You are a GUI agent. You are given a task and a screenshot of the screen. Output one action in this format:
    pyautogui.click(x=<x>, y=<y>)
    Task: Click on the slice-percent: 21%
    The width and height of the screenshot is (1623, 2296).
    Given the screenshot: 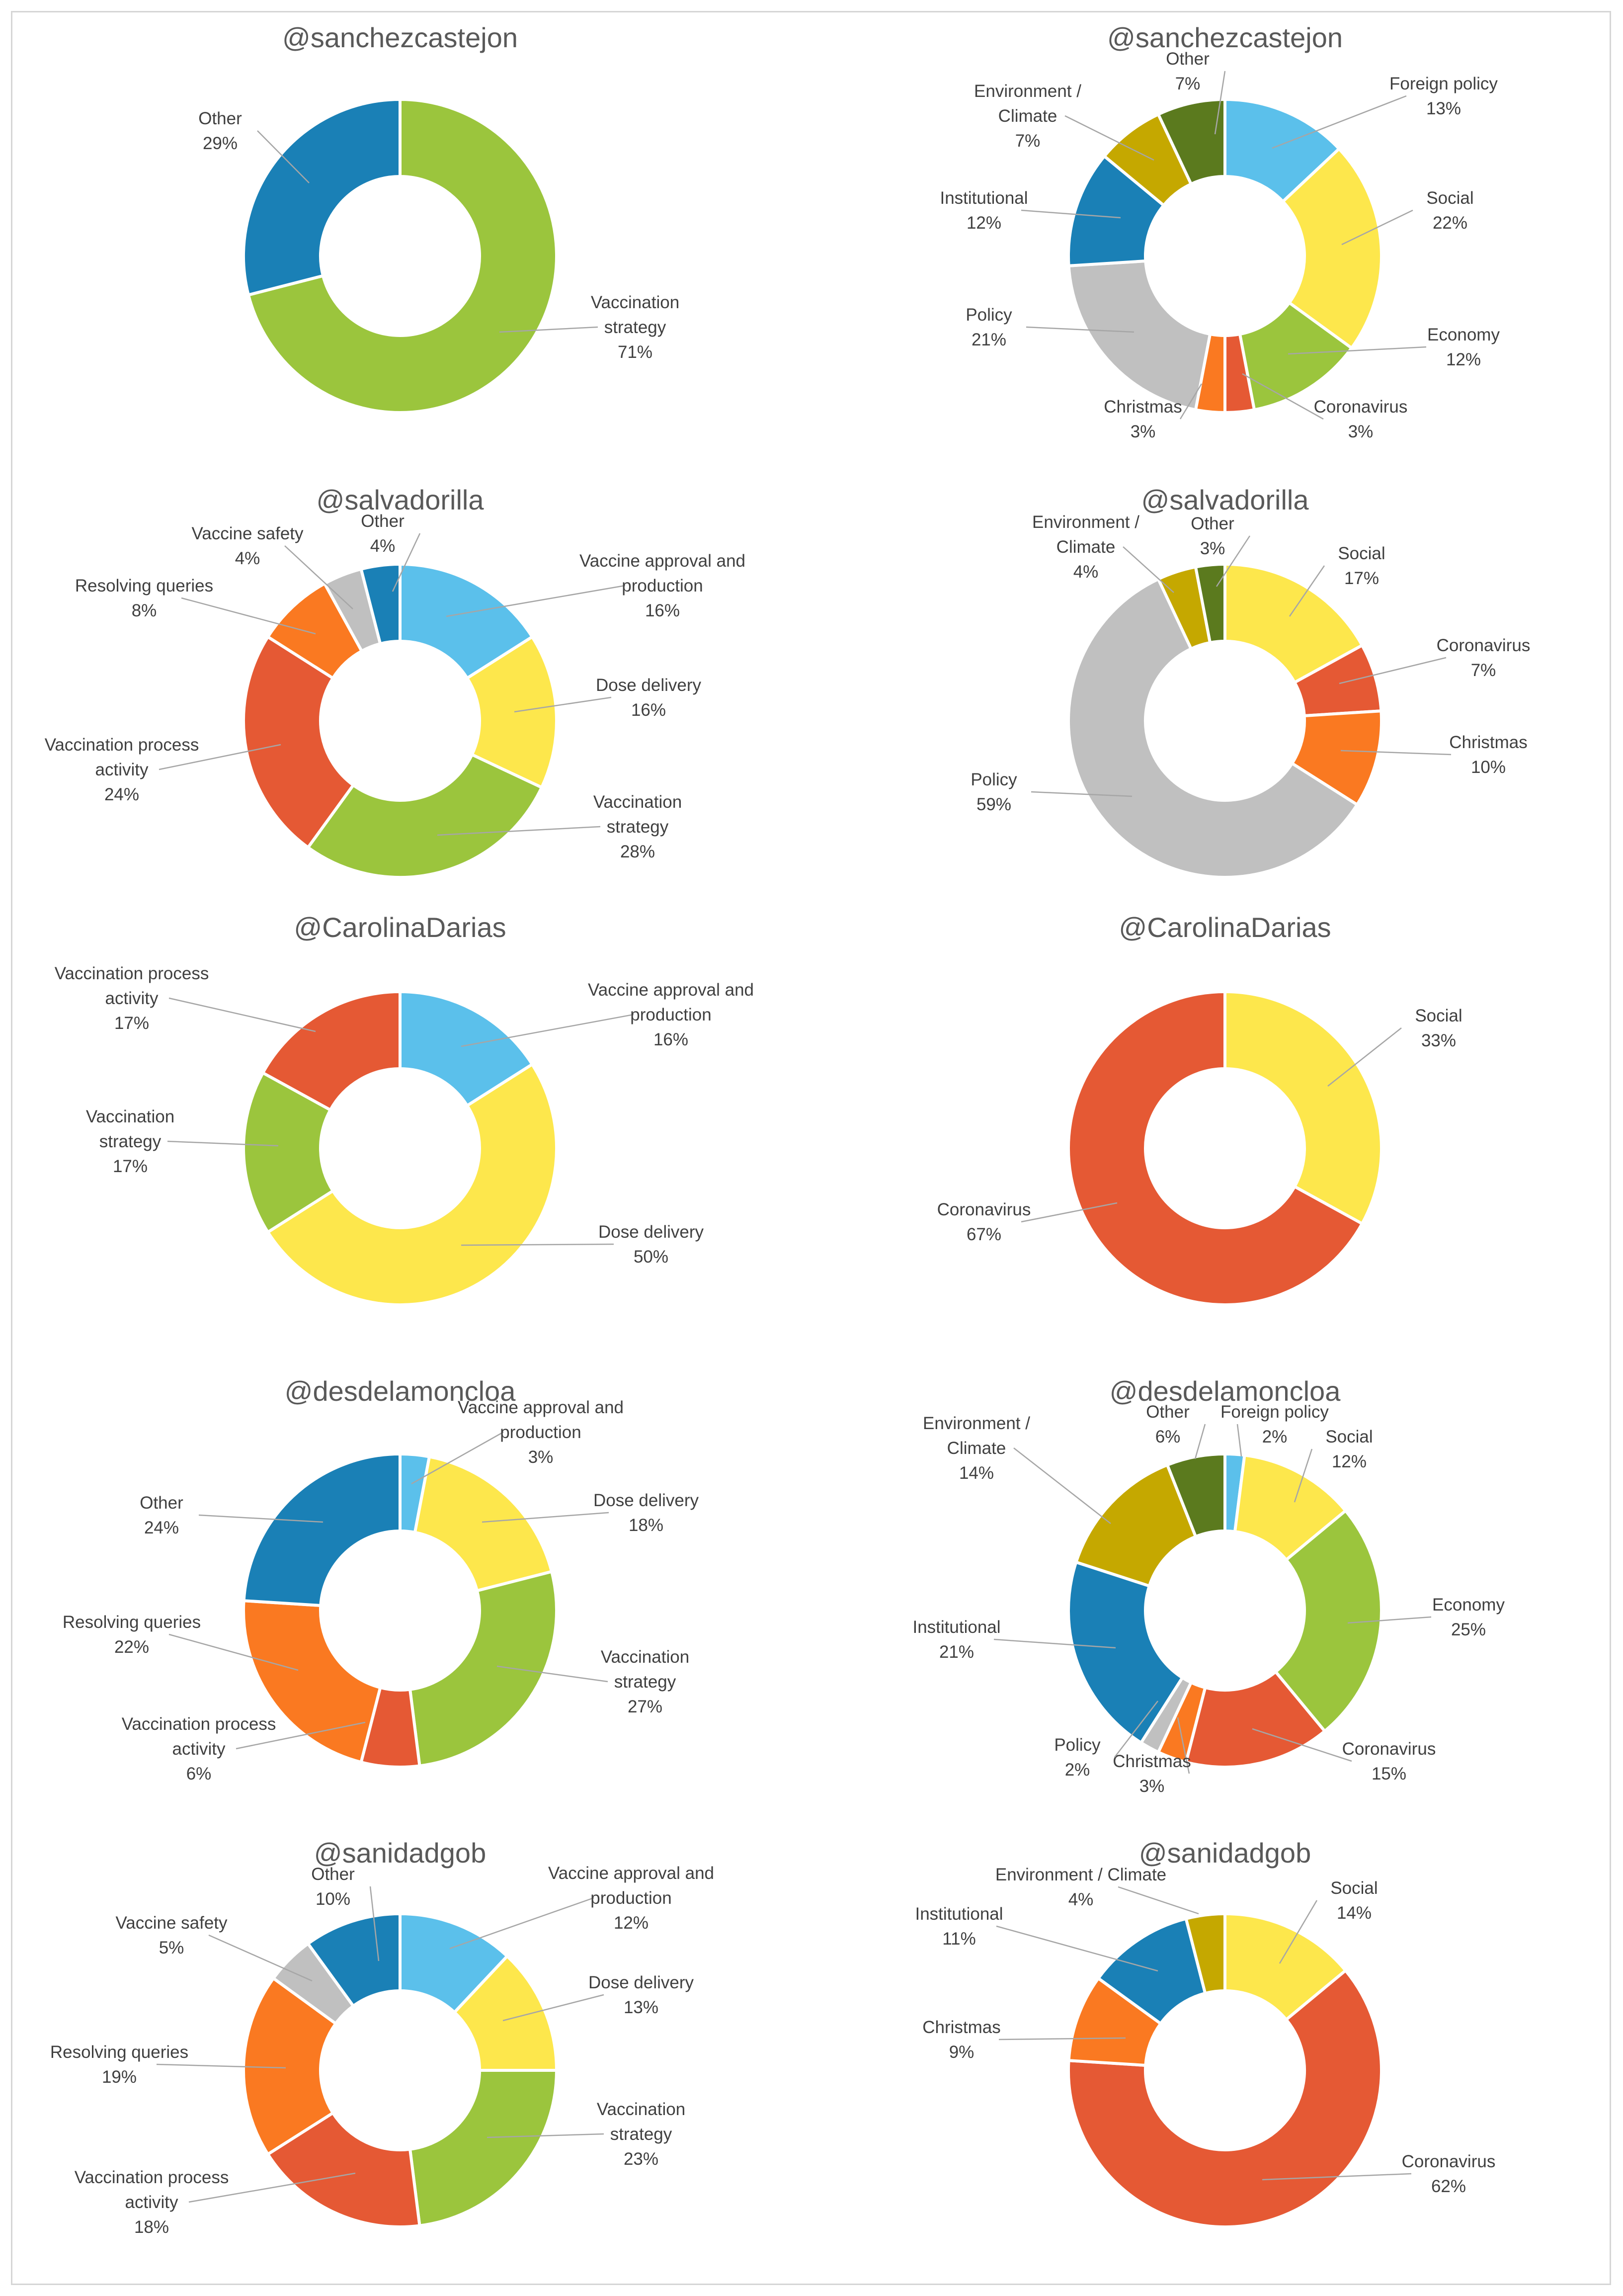 What is the action you would take?
    pyautogui.click(x=989, y=340)
    